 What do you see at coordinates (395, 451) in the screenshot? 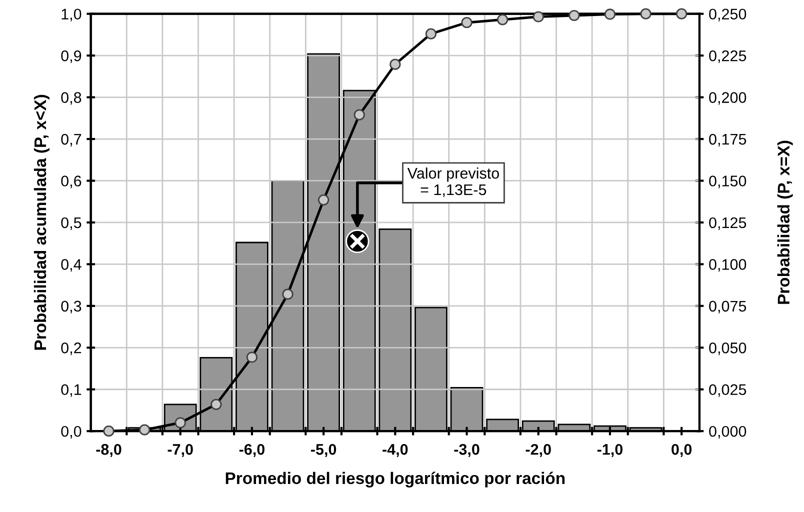
I see `x-tick-label: -4,0` at bounding box center [395, 451].